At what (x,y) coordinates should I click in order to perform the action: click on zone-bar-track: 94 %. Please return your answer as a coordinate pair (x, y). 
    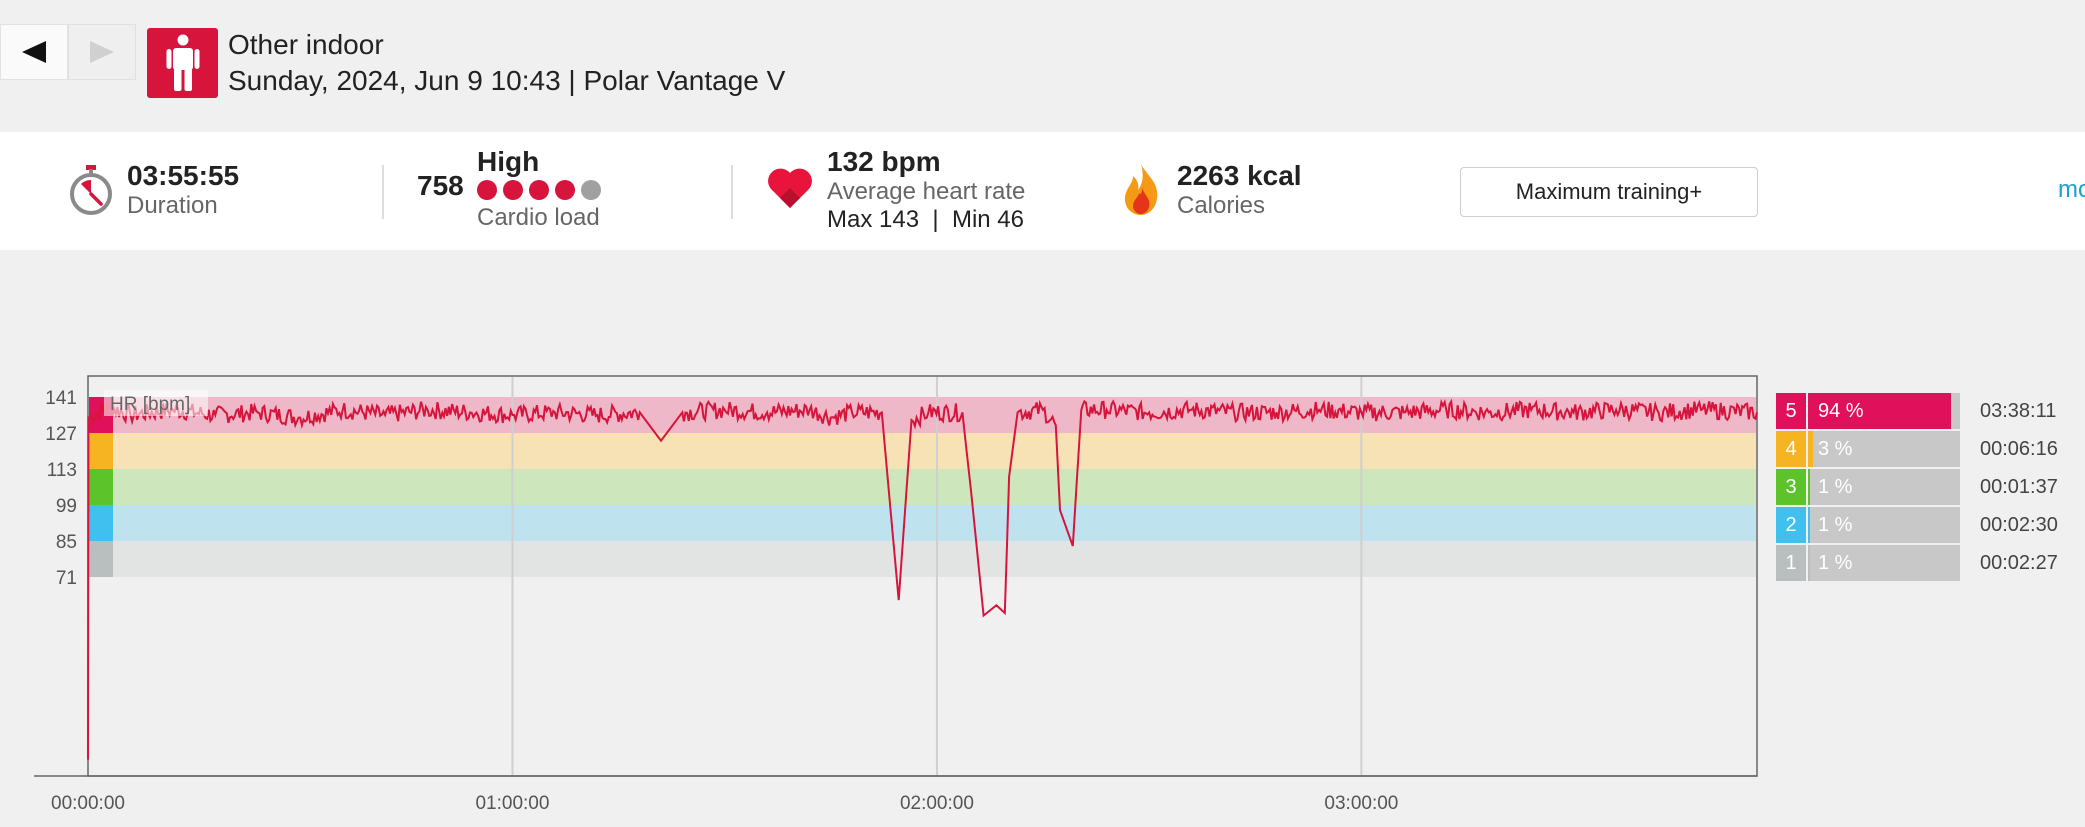
    Looking at the image, I should click on (1884, 411).